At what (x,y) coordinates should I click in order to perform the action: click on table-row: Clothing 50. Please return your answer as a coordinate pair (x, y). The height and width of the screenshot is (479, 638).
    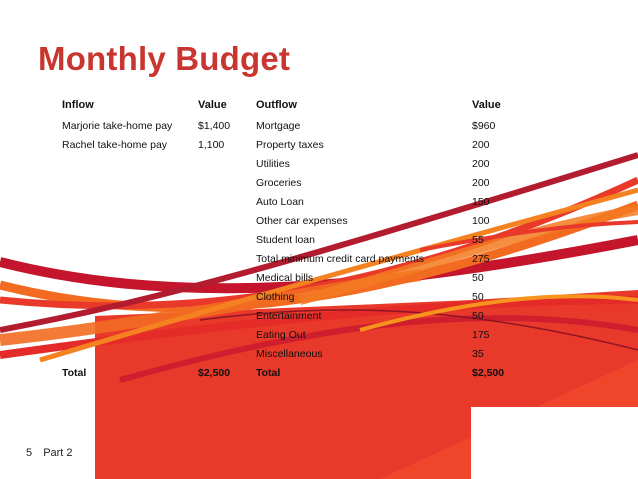
    Looking at the image, I should click on (294, 296).